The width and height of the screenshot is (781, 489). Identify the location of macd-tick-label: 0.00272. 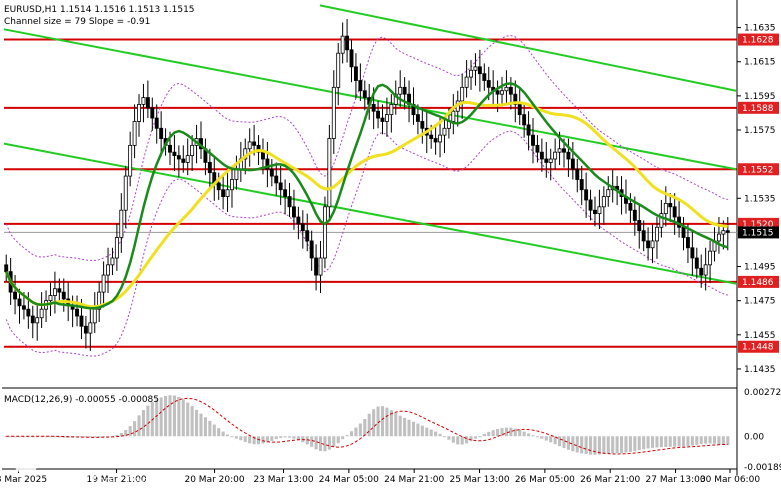
(762, 393).